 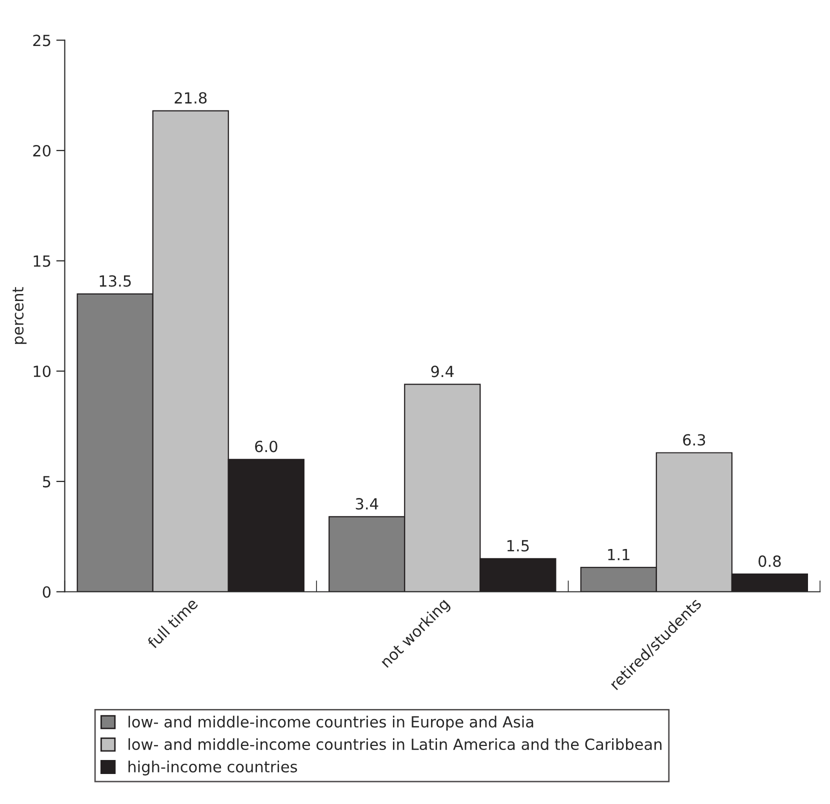 What do you see at coordinates (442, 372) in the screenshot?
I see `data-label: 9.4` at bounding box center [442, 372].